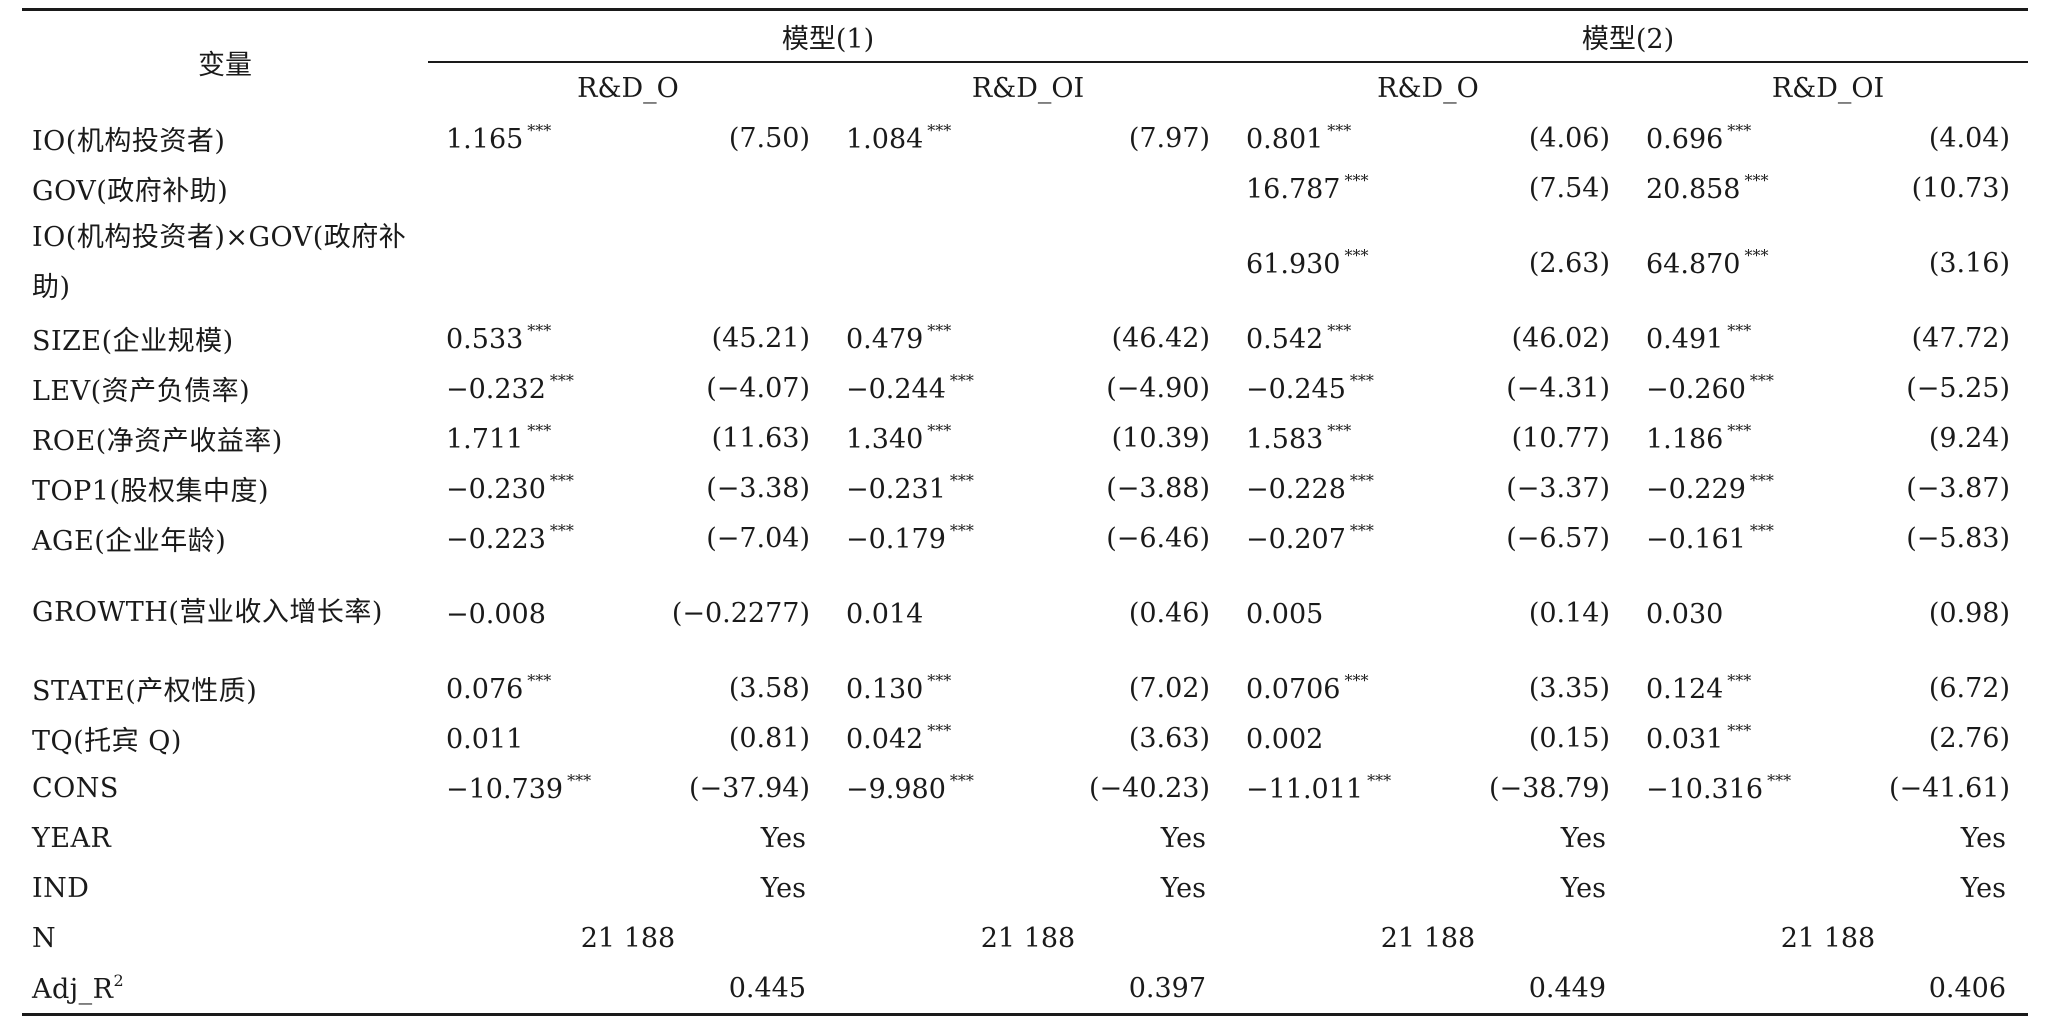 The image size is (2048, 1016). What do you see at coordinates (525, 613) in the screenshot?
I see `coefficient-cell: −0.008` at bounding box center [525, 613].